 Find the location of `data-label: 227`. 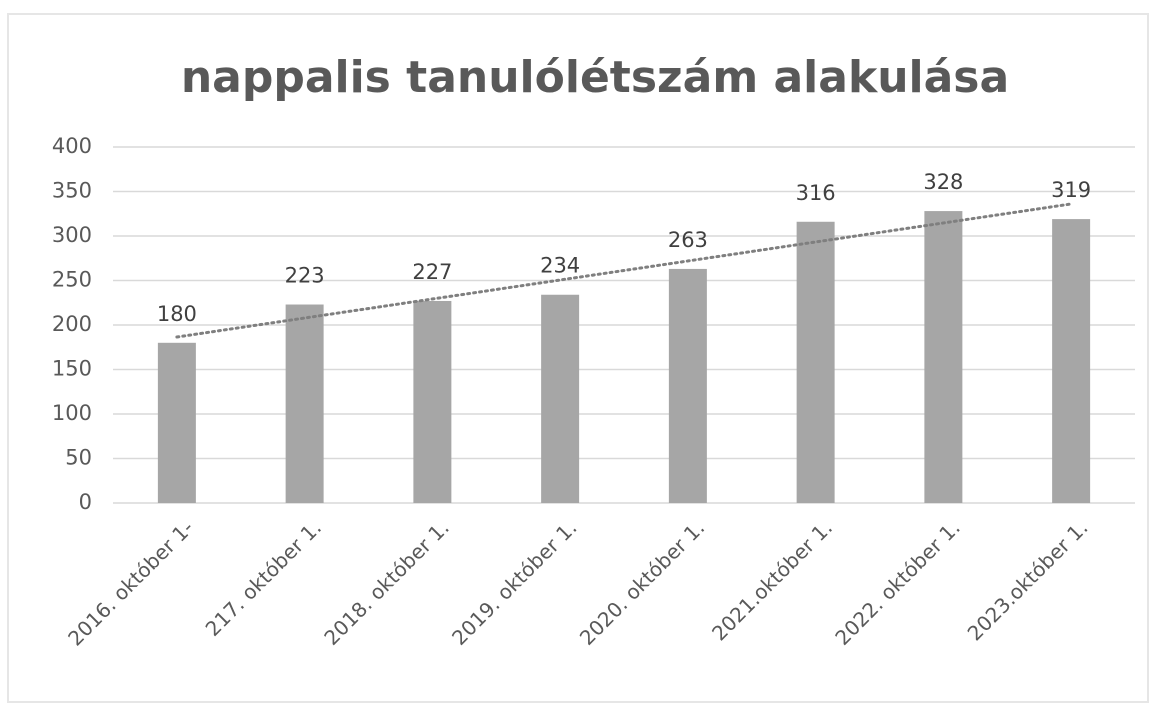

data-label: 227 is located at coordinates (432, 272).